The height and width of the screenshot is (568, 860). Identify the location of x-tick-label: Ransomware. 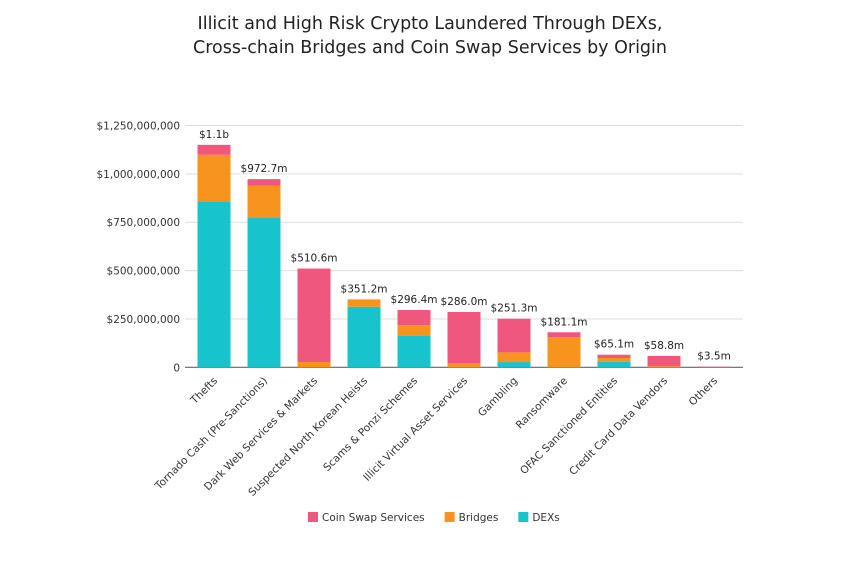
(542, 403).